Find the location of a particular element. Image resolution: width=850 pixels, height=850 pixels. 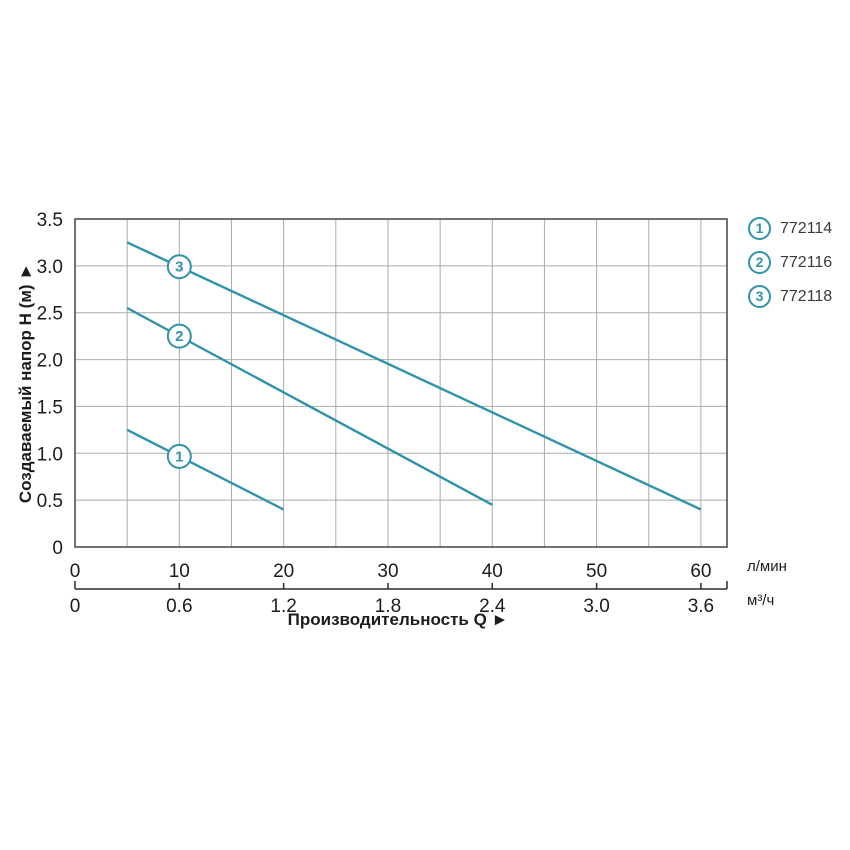

y-tick-label: 1.5 is located at coordinates (50, 407).